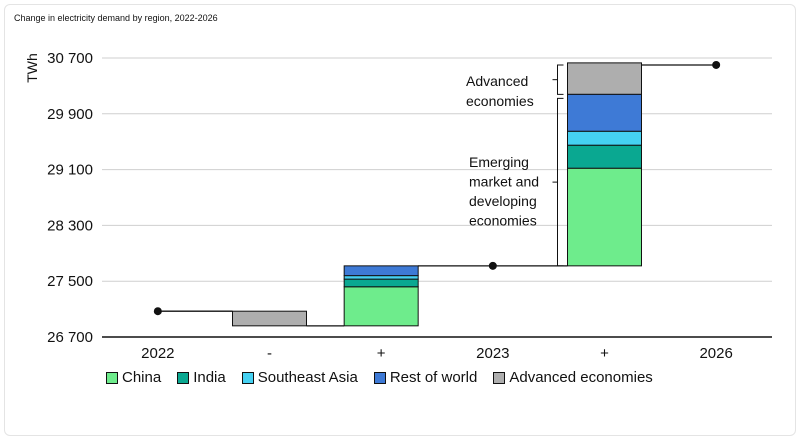 This screenshot has width=800, height=440. What do you see at coordinates (499, 162) in the screenshot?
I see `annotation-emerging: Emerging` at bounding box center [499, 162].